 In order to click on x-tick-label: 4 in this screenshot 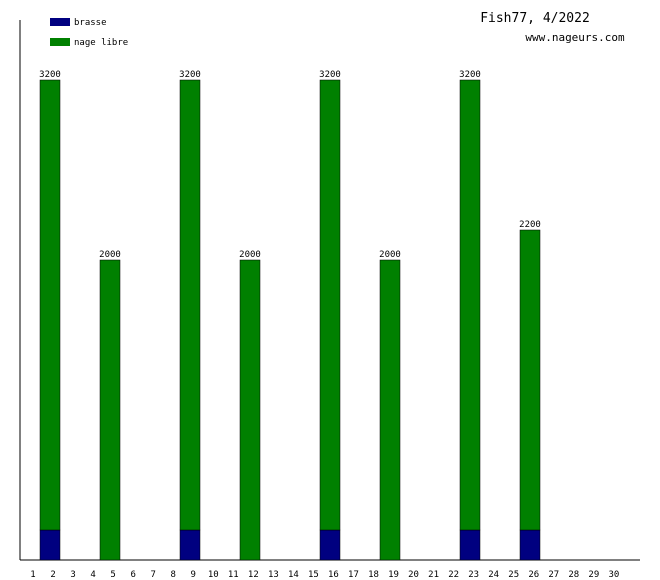, I will do `click(92, 575)`.